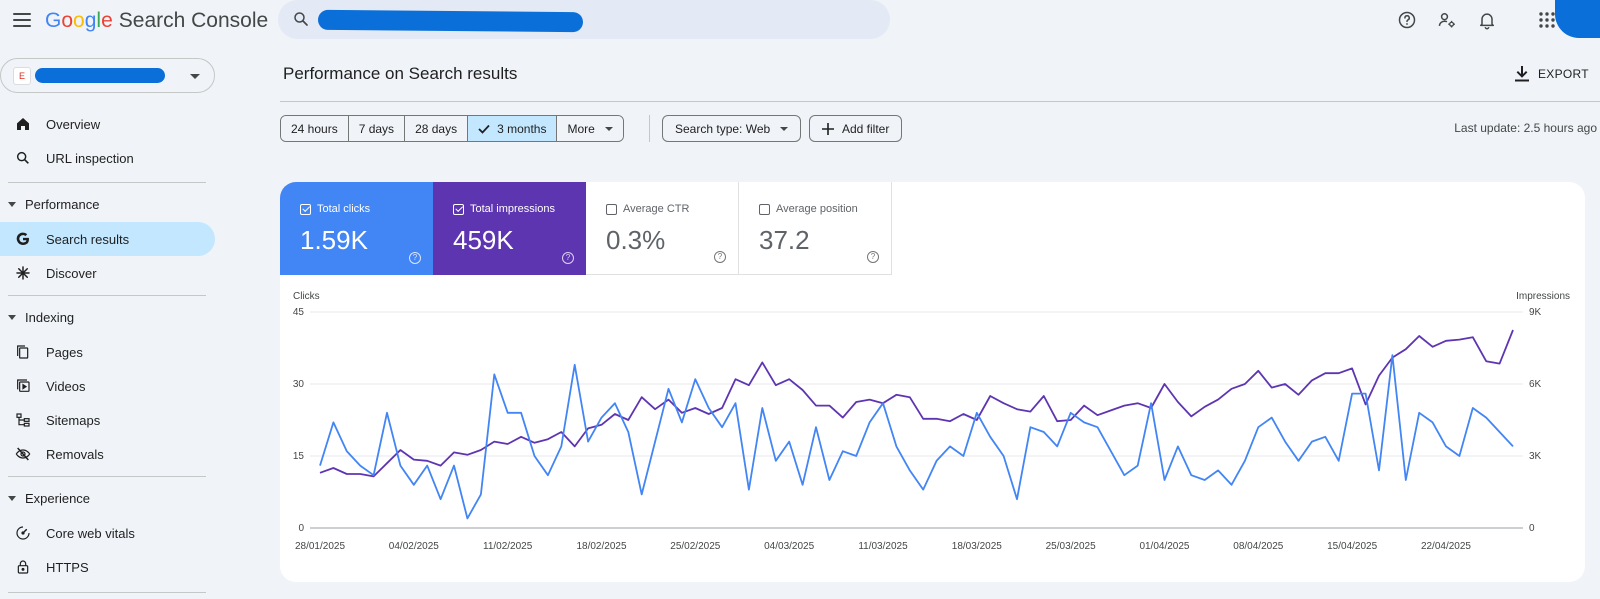 The width and height of the screenshot is (1600, 599). What do you see at coordinates (662, 228) in the screenshot?
I see `metric-average-ctr: Average CTR 0.3% ?` at bounding box center [662, 228].